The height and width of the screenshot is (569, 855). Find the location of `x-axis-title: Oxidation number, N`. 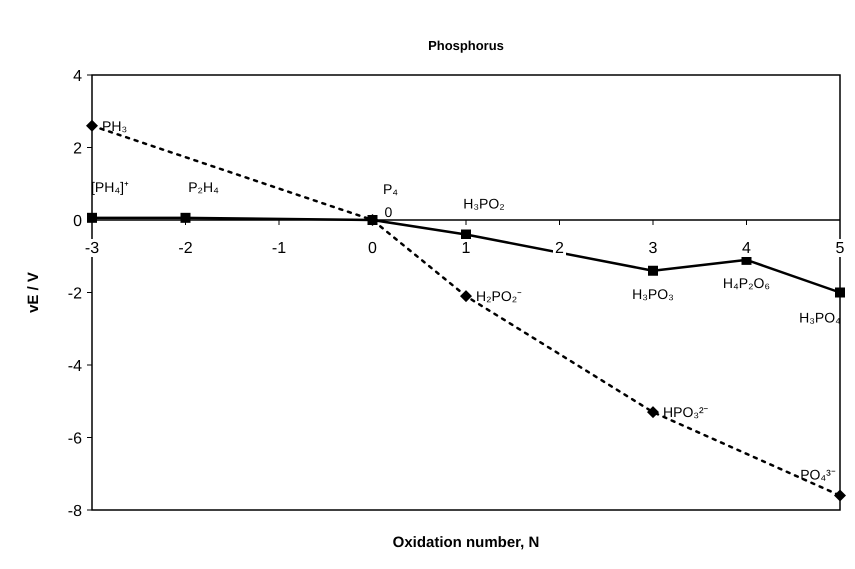

x-axis-title: Oxidation number, N is located at coordinates (466, 542).